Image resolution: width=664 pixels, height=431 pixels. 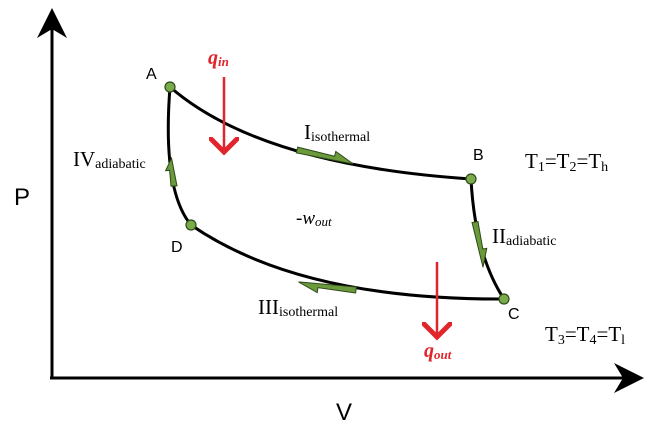 I want to click on x-axis-label: V, so click(x=344, y=412).